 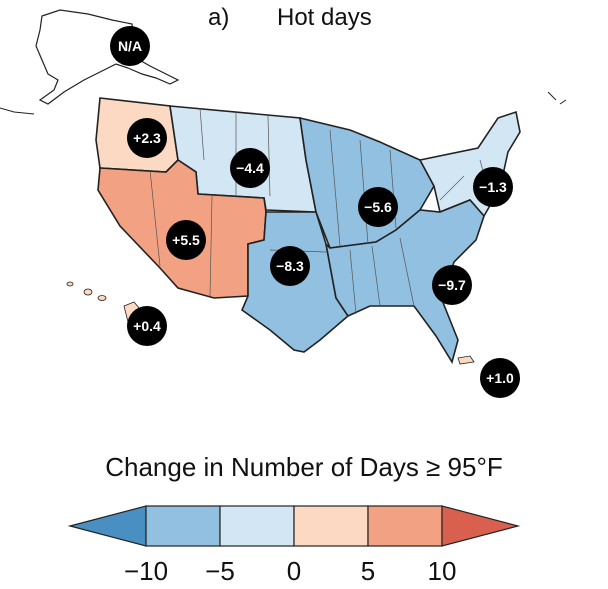 I want to click on badge-label-southwest: +5.5, so click(x=186, y=240).